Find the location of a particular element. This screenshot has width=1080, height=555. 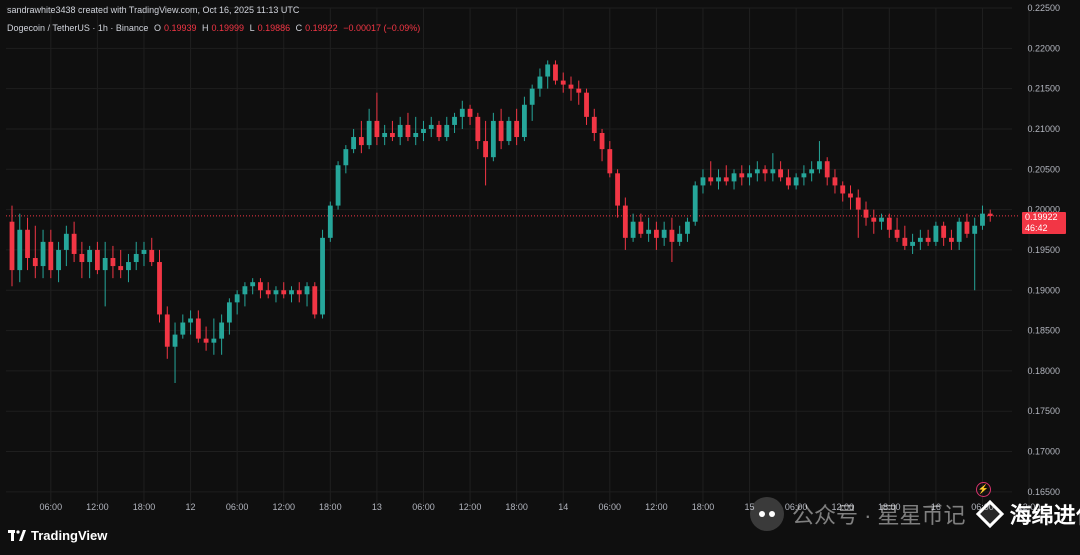

lightning-icon: ⚡ is located at coordinates (983, 489).